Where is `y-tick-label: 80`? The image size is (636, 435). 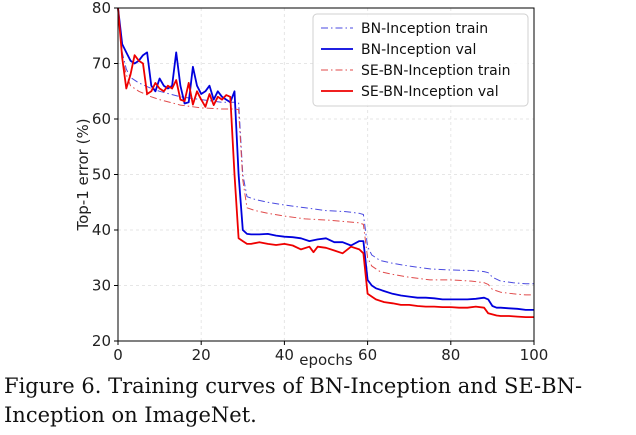
y-tick-label: 80 is located at coordinates (101, 8).